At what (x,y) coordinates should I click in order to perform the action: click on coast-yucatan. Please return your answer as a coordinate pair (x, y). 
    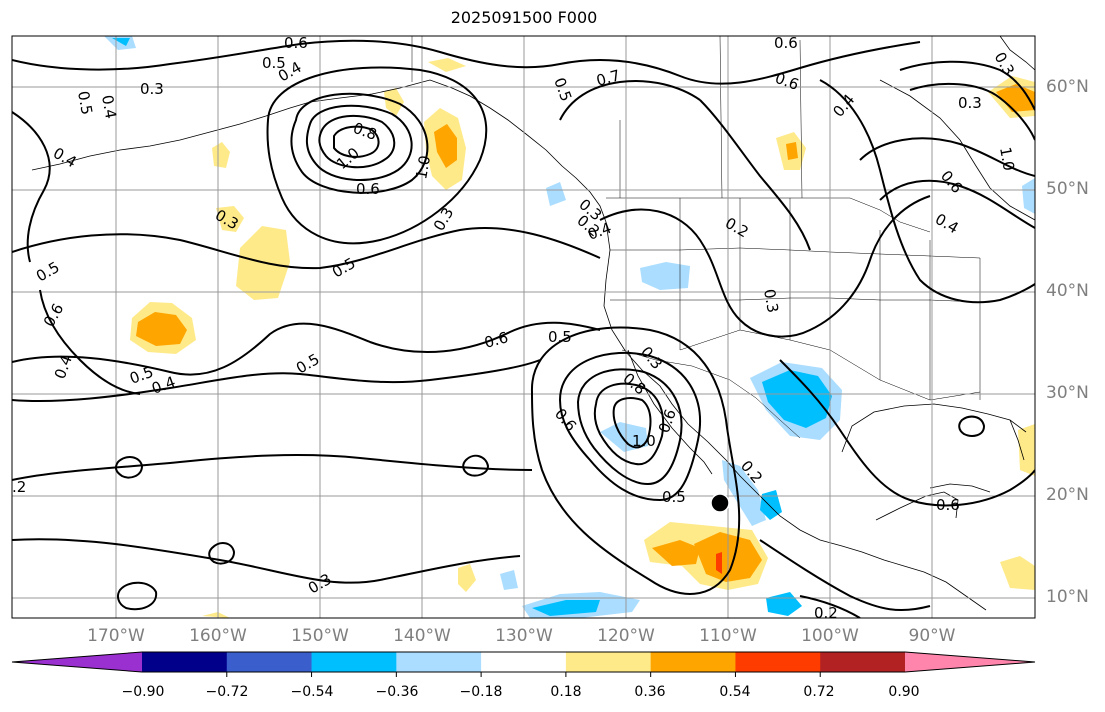
    Looking at the image, I should click on (917, 506).